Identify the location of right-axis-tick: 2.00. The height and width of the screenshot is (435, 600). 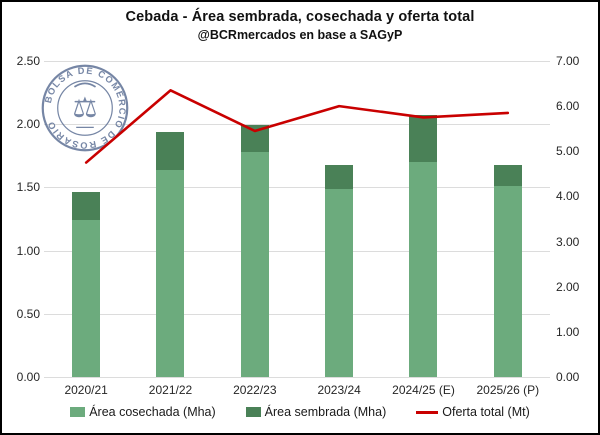
(568, 286).